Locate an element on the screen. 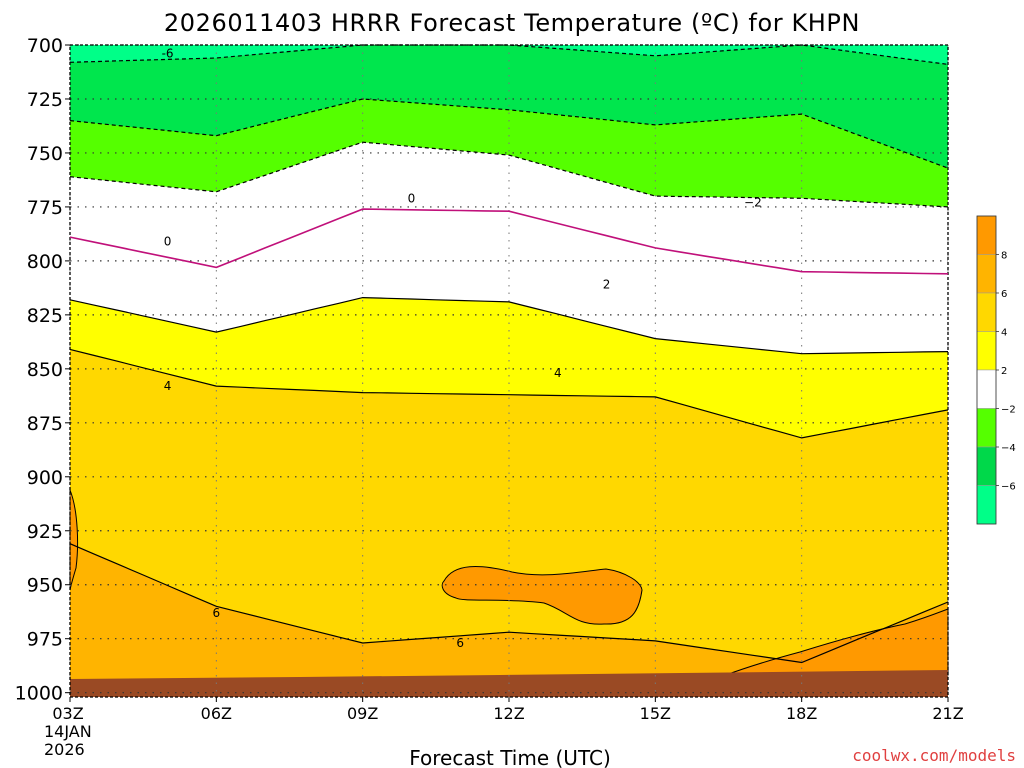 This screenshot has width=1024, height=768. y-tick-label: 900 is located at coordinates (45, 478).